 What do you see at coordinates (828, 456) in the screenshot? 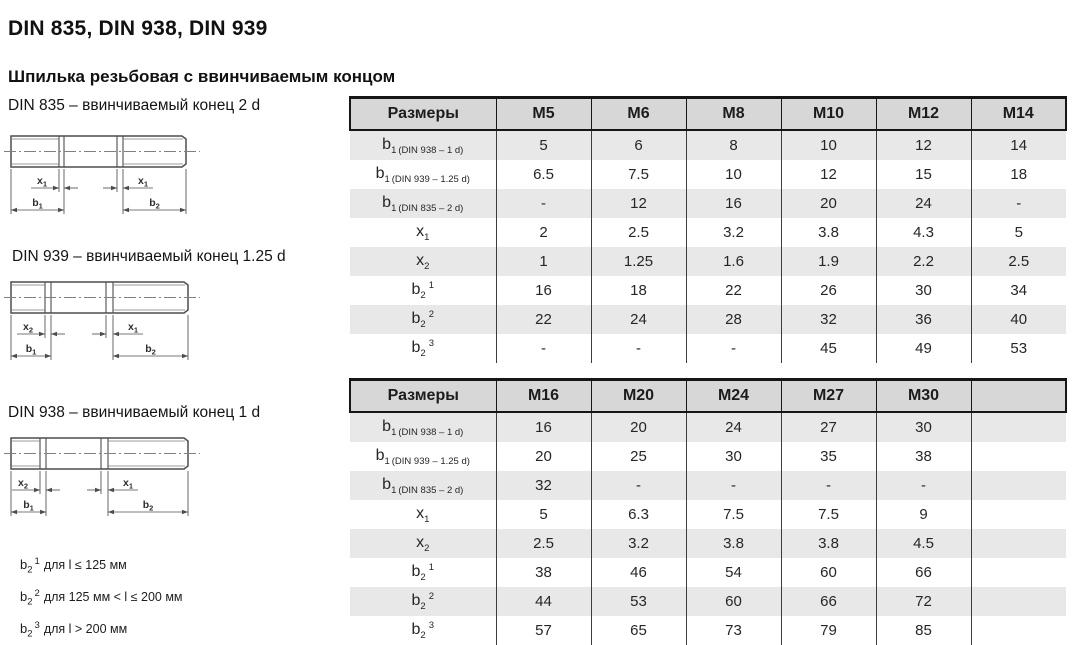
I see `value-cell: 35` at bounding box center [828, 456].